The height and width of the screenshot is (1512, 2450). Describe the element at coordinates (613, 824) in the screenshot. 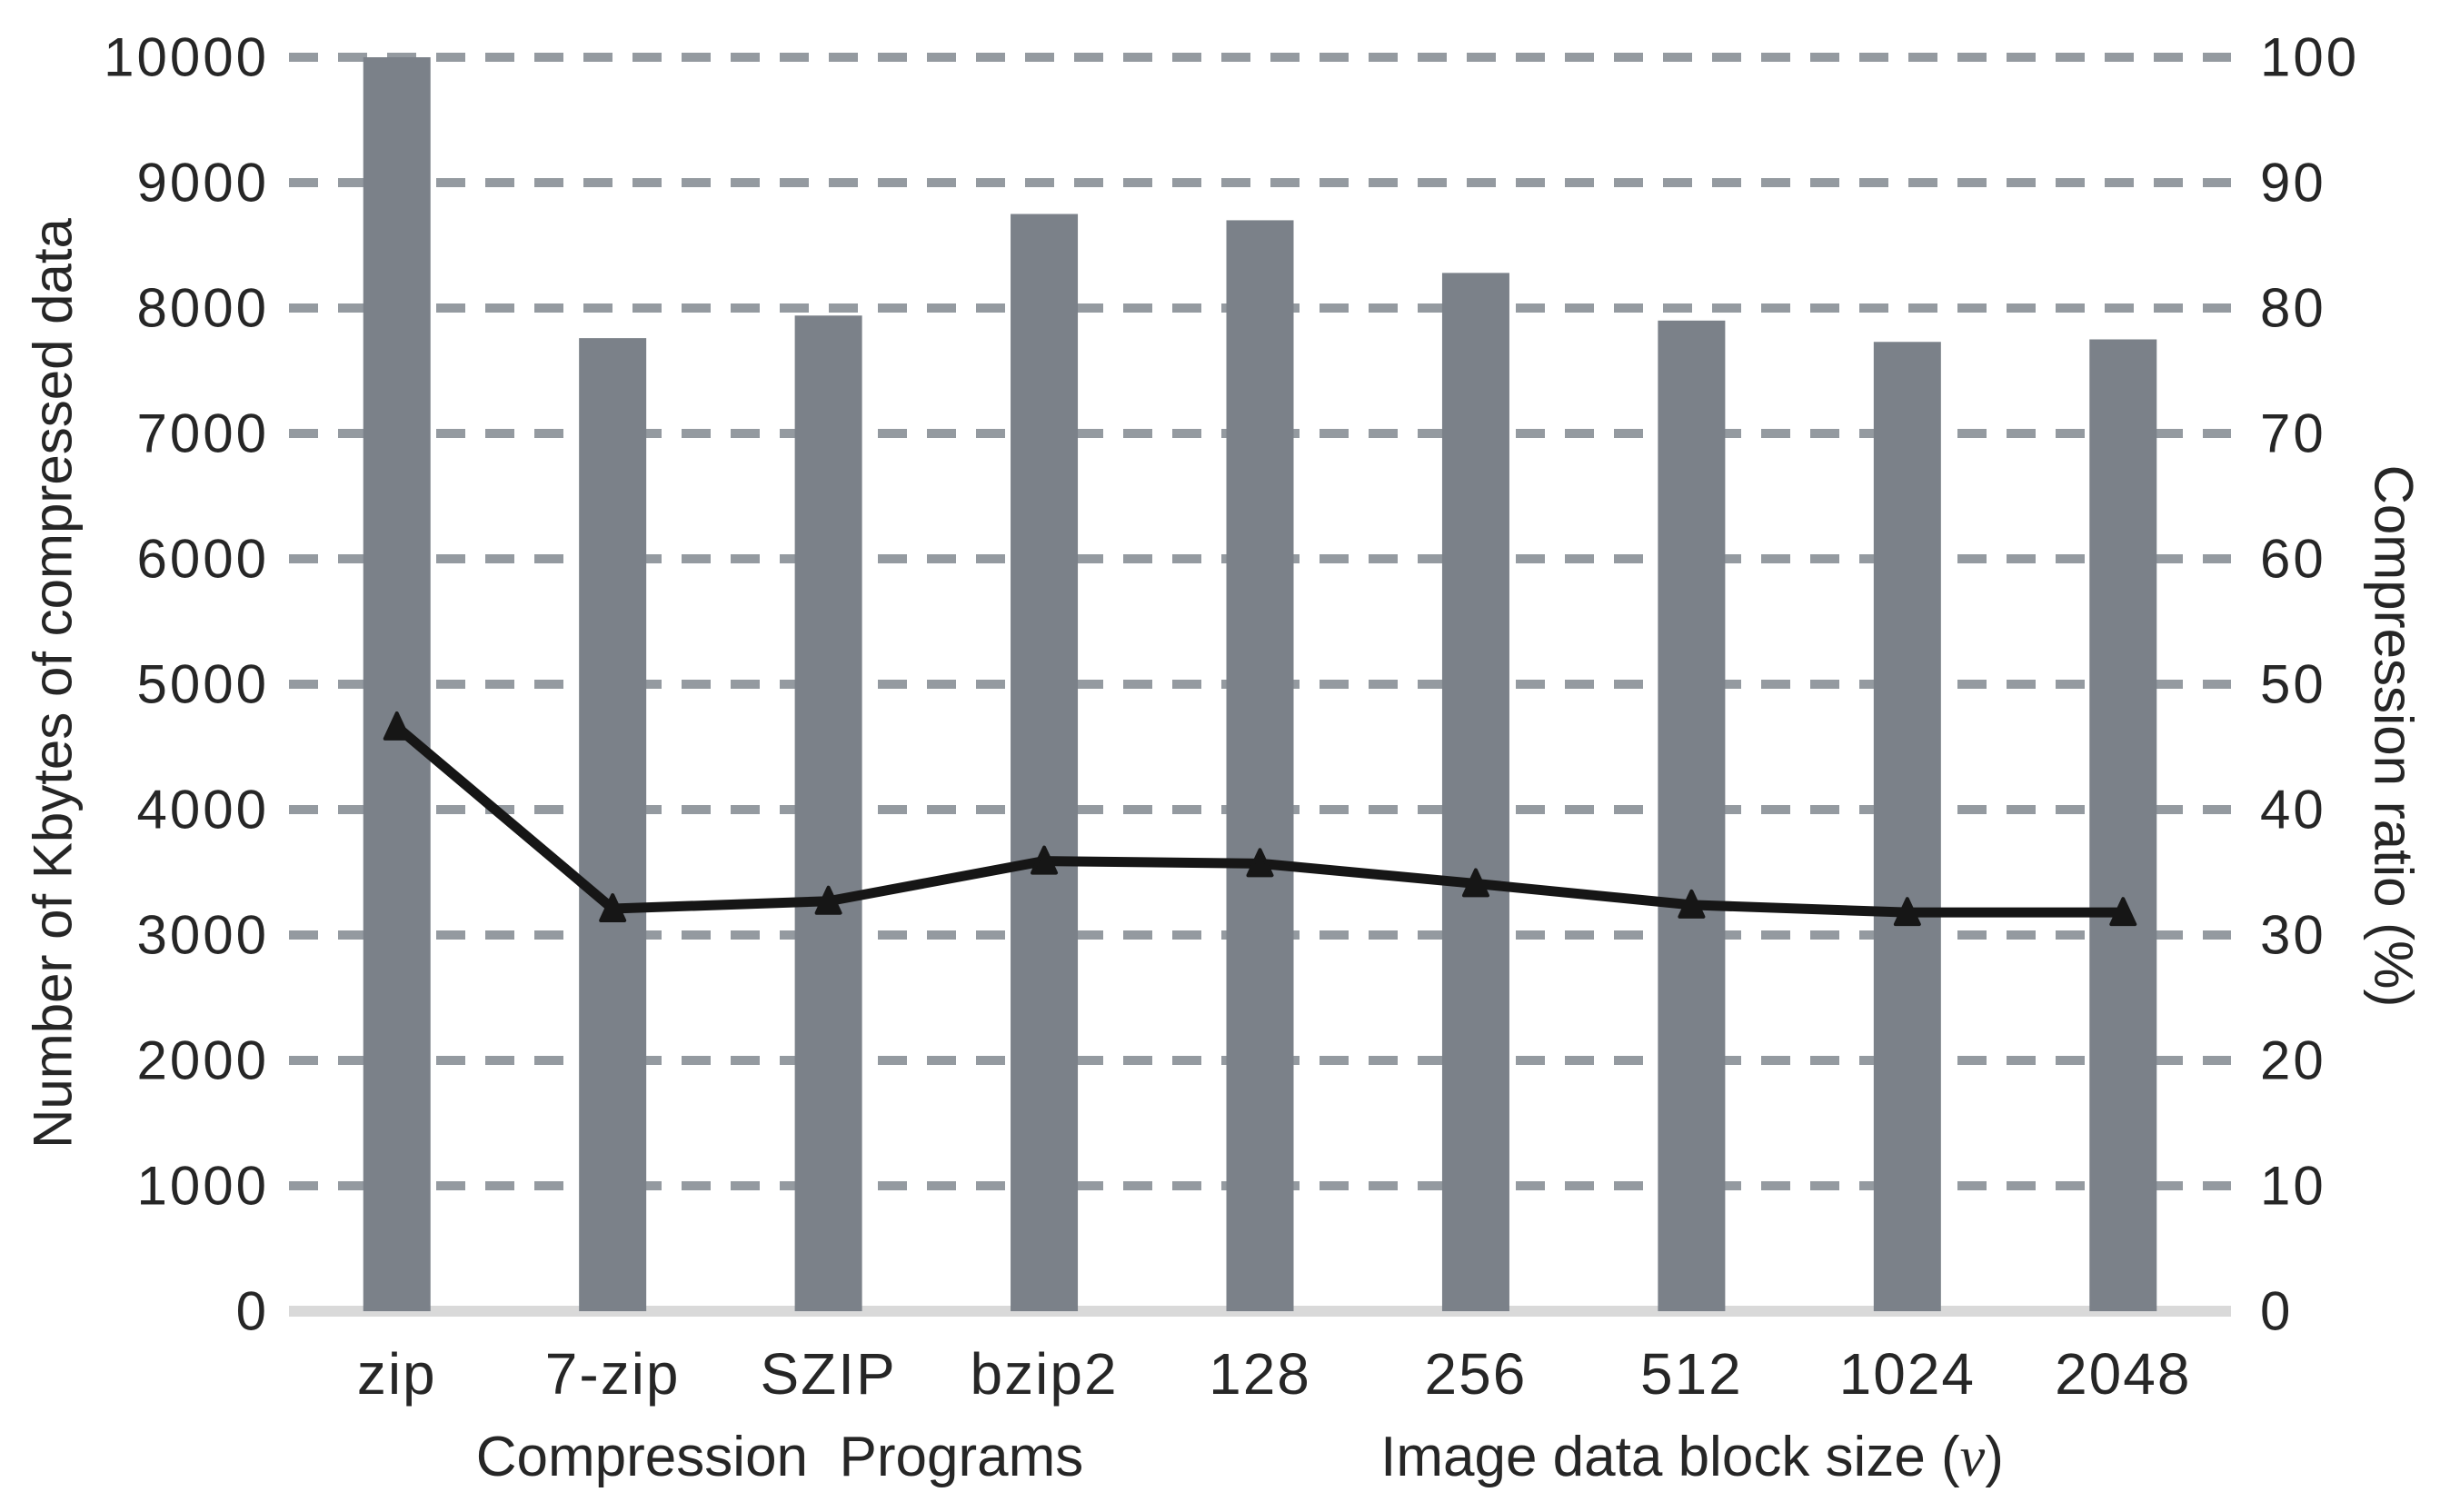

I see `bar-7-zip` at that location.